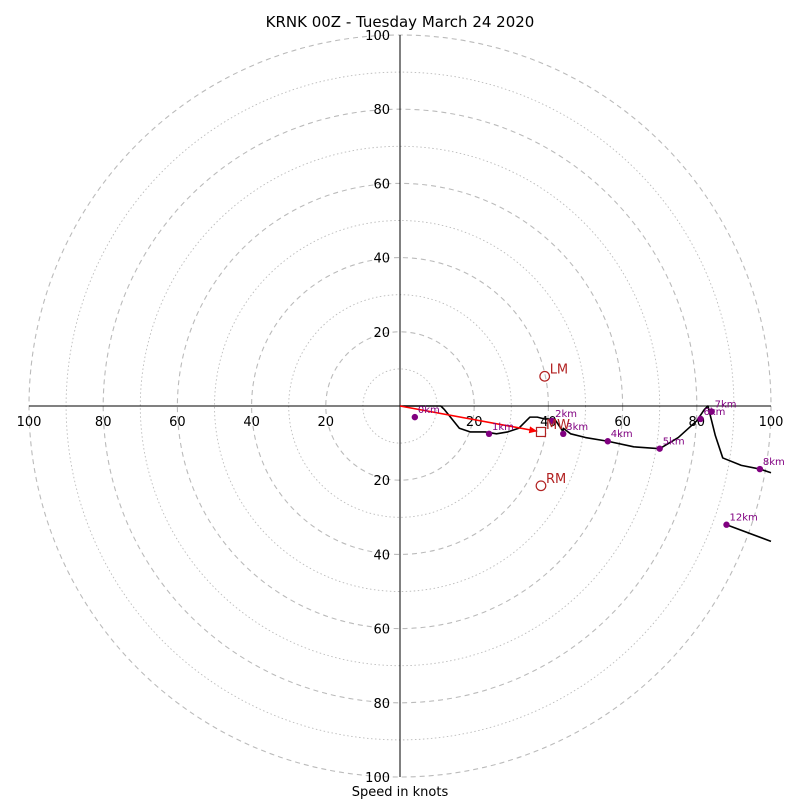 This screenshot has width=800, height=800. What do you see at coordinates (743, 518) in the screenshot?
I see `height-marker-label: 12km` at bounding box center [743, 518].